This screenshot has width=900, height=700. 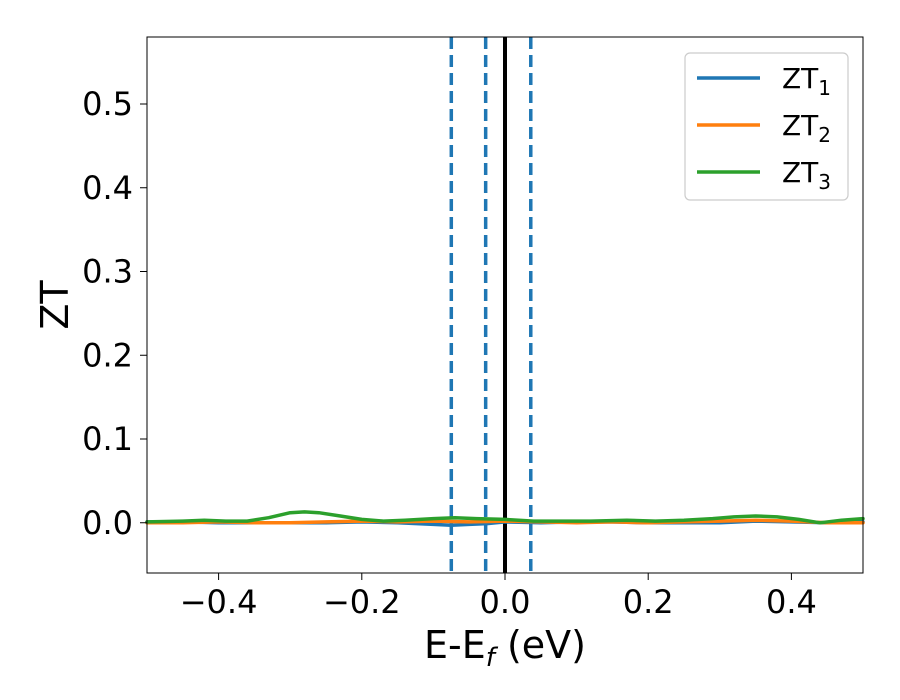 I want to click on legend-box, so click(x=766, y=126).